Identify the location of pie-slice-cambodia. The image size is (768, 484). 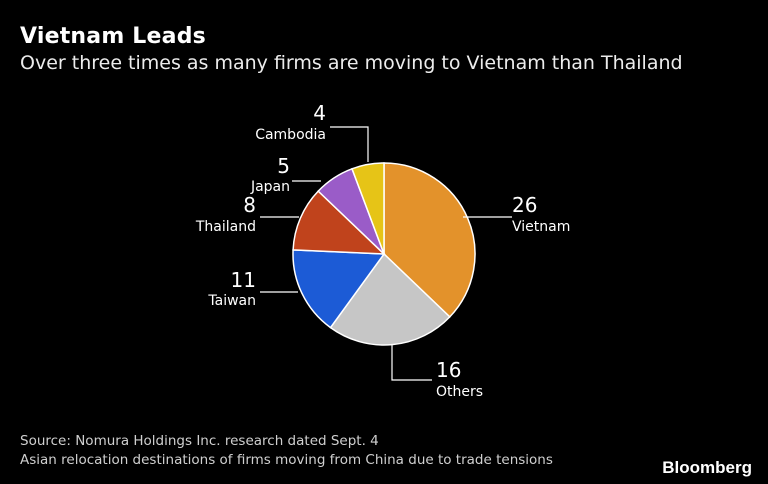
(368, 208).